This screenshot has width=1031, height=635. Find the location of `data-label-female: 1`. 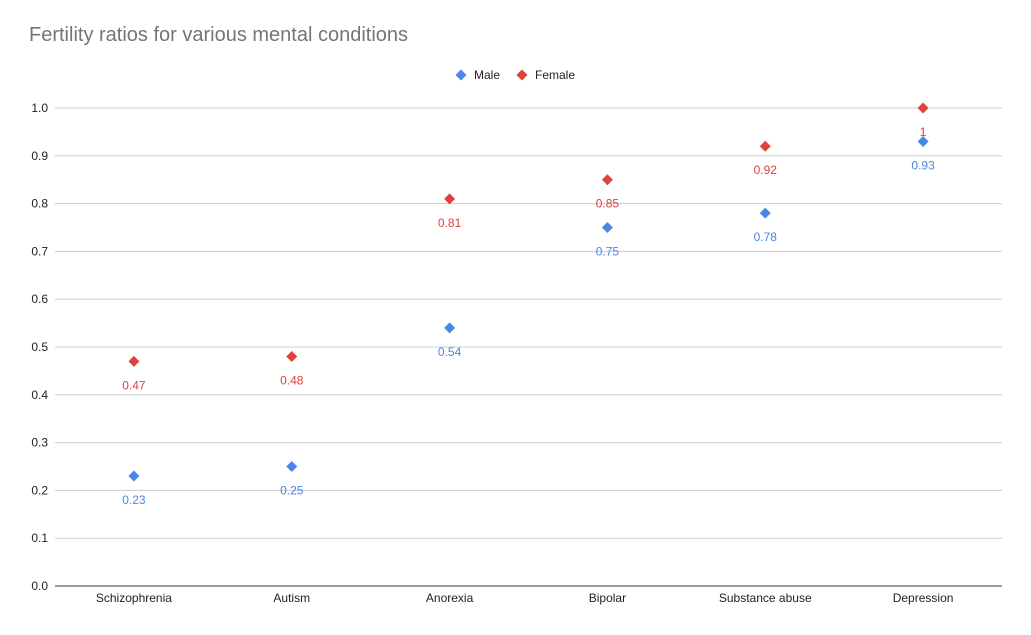

data-label-female: 1 is located at coordinates (923, 132).